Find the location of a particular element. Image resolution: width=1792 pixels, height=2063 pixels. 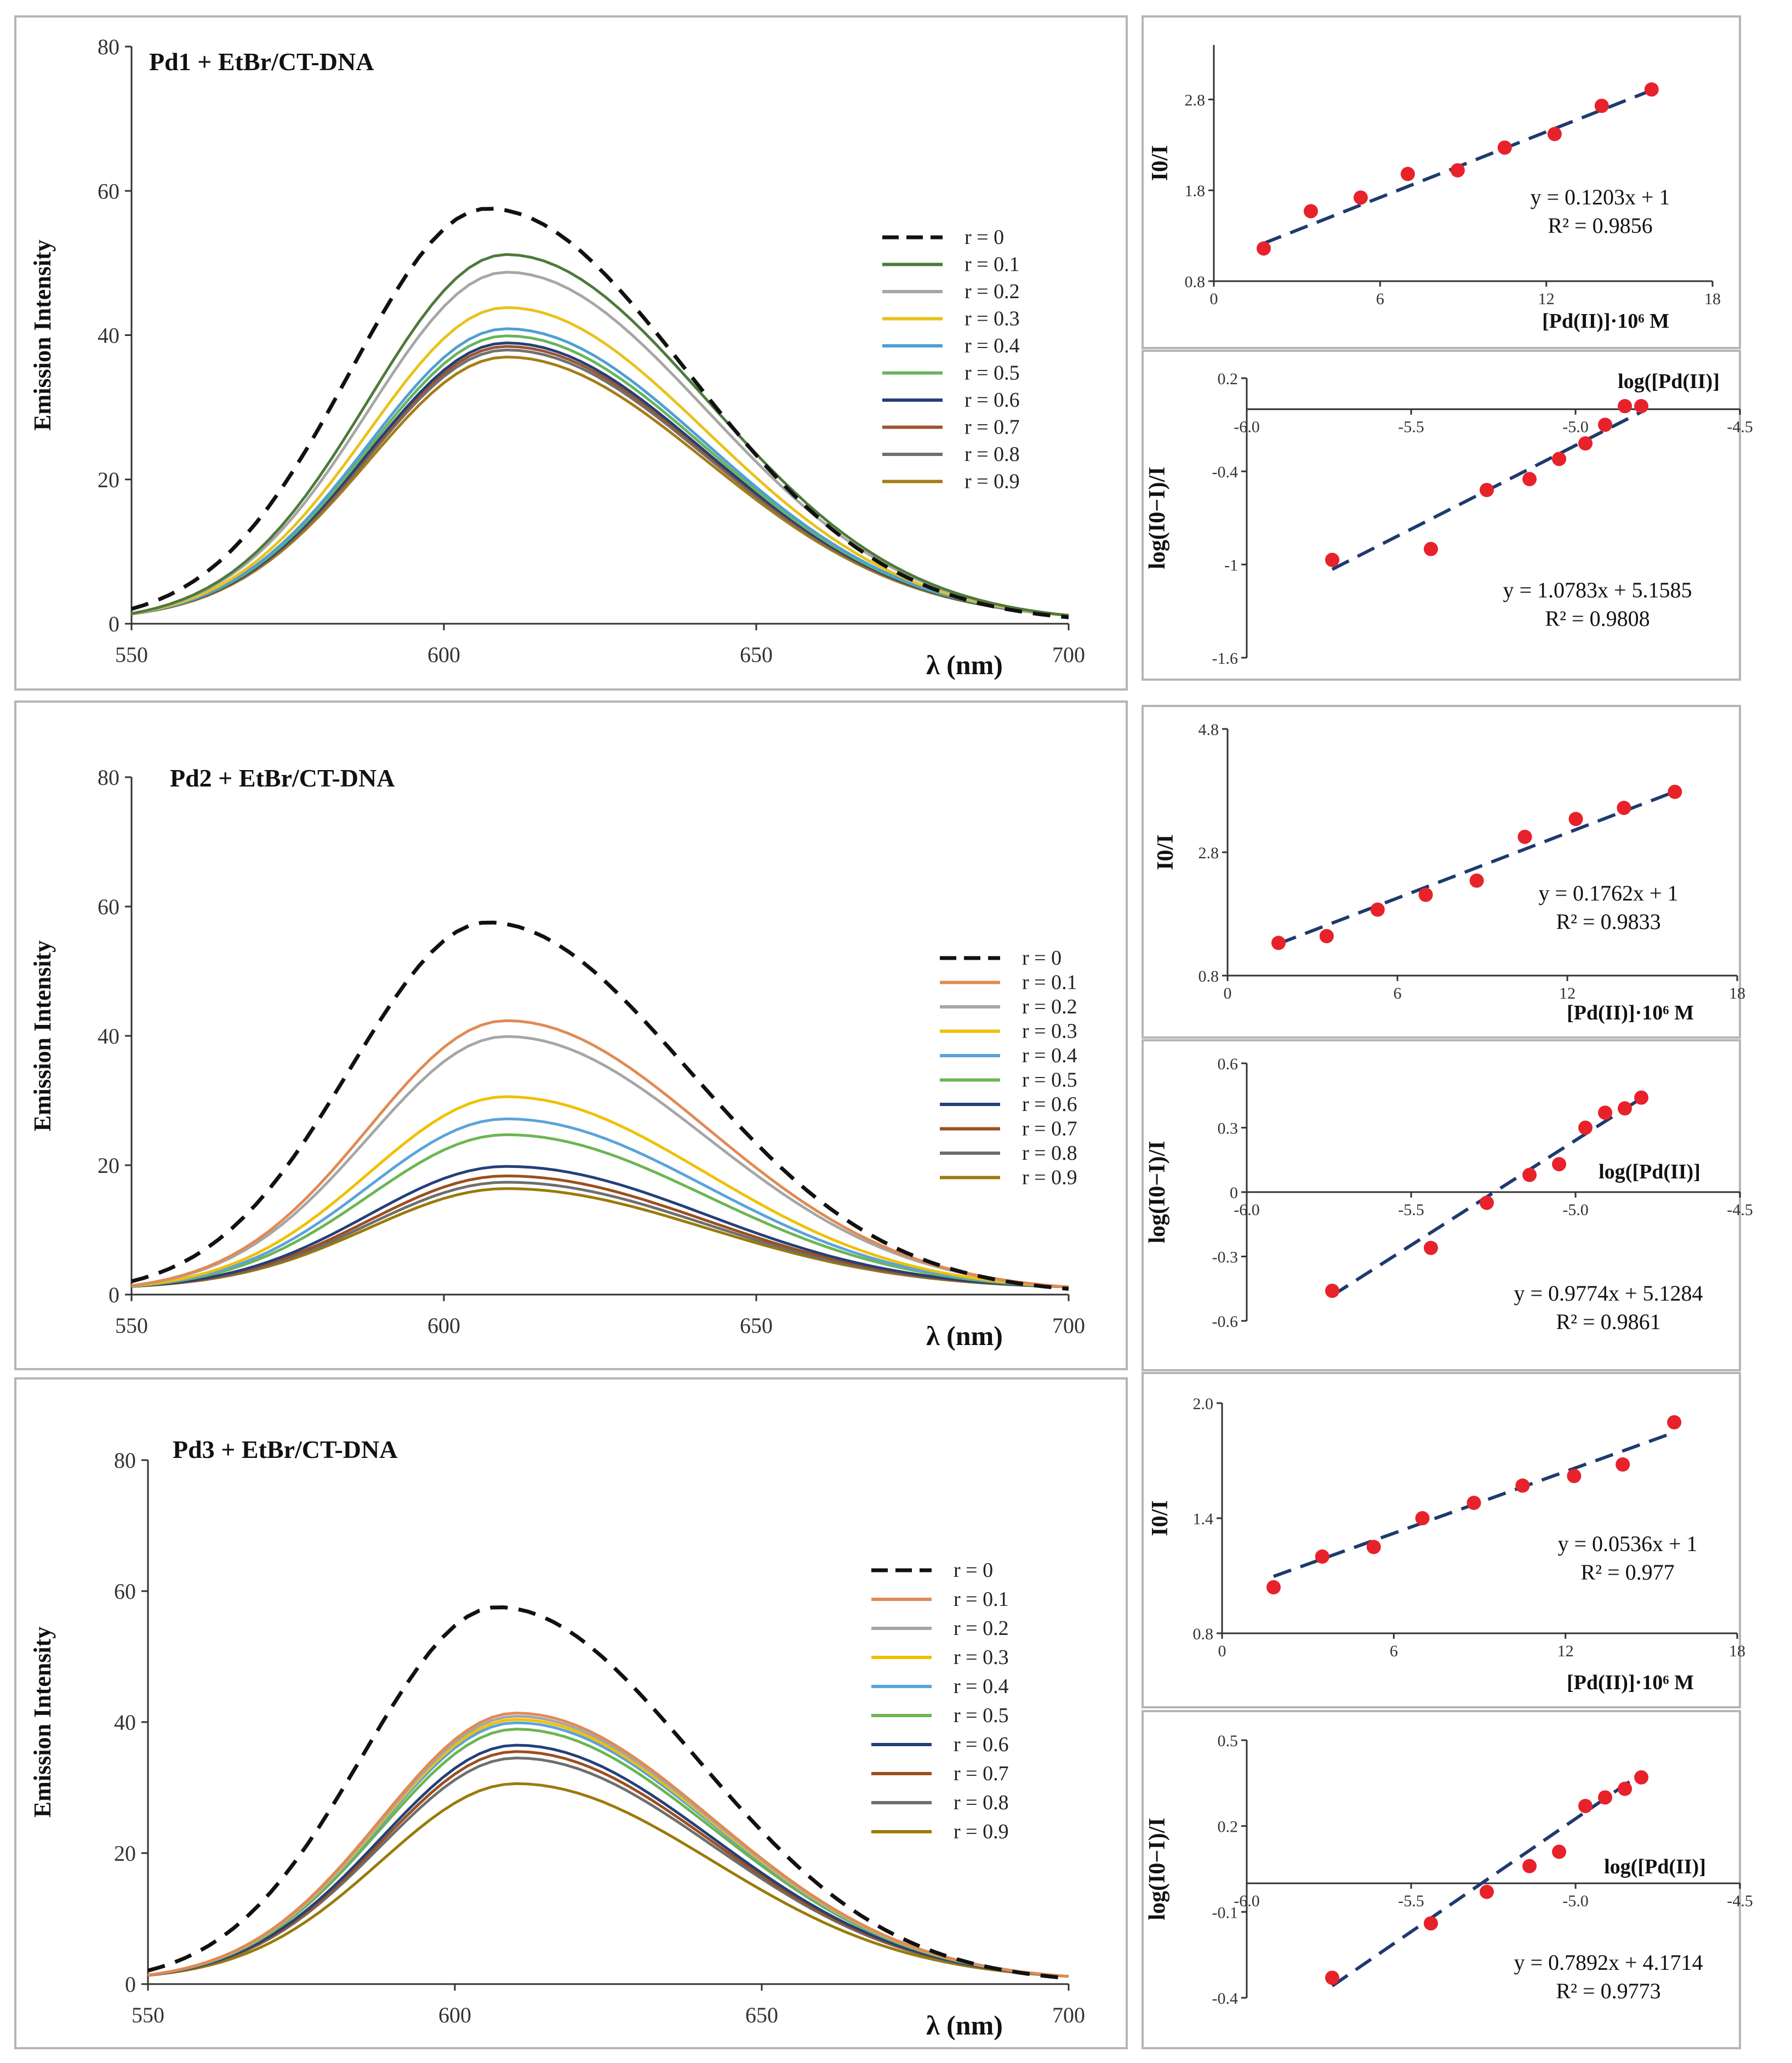

x-tick-label: 600 is located at coordinates (454, 2015).